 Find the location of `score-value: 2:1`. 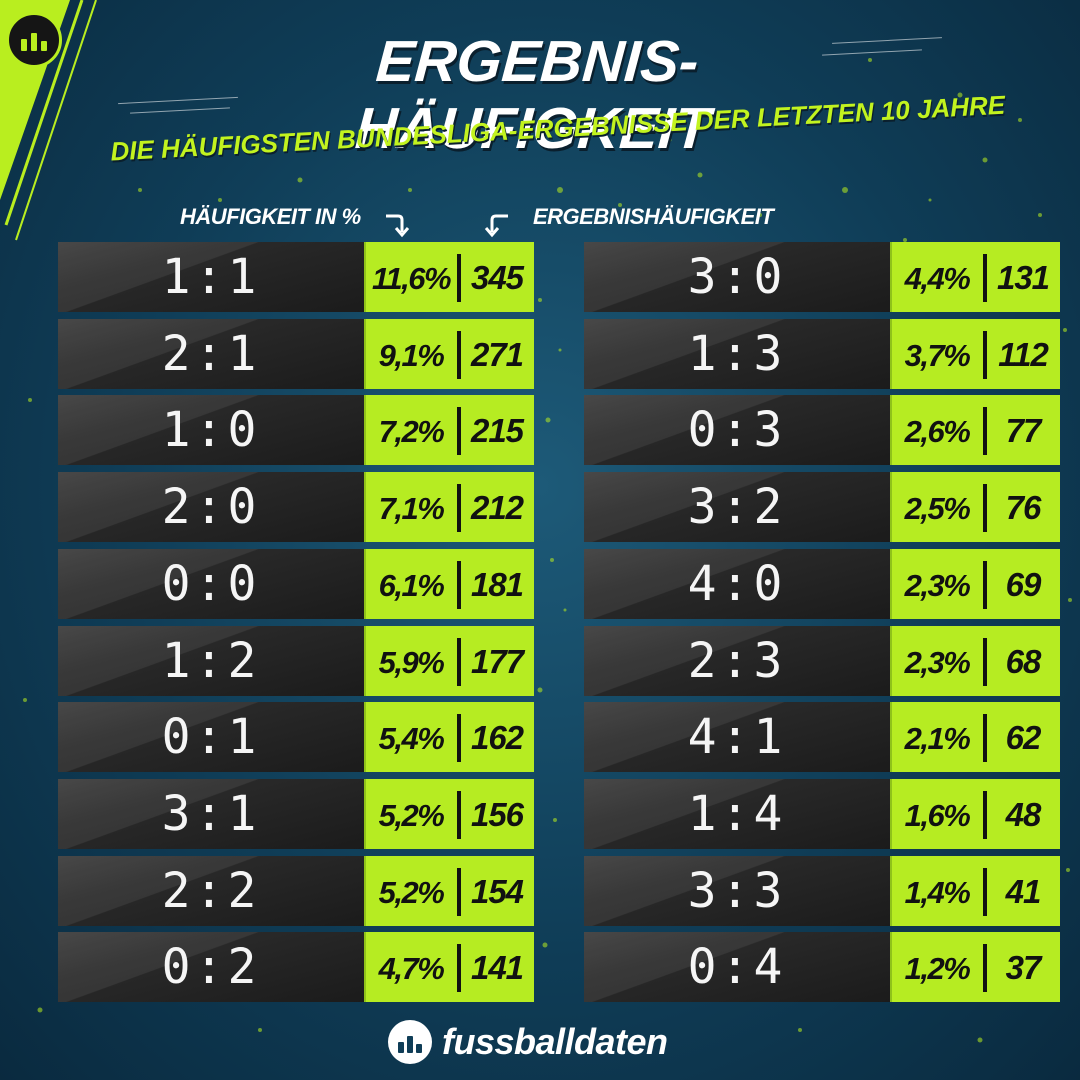

score-value: 2:1 is located at coordinates (211, 353).